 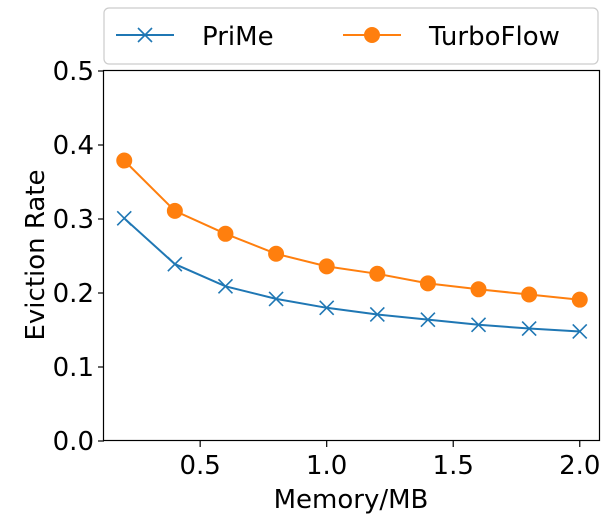 I want to click on x-tick-label: 2.0, so click(x=579, y=466).